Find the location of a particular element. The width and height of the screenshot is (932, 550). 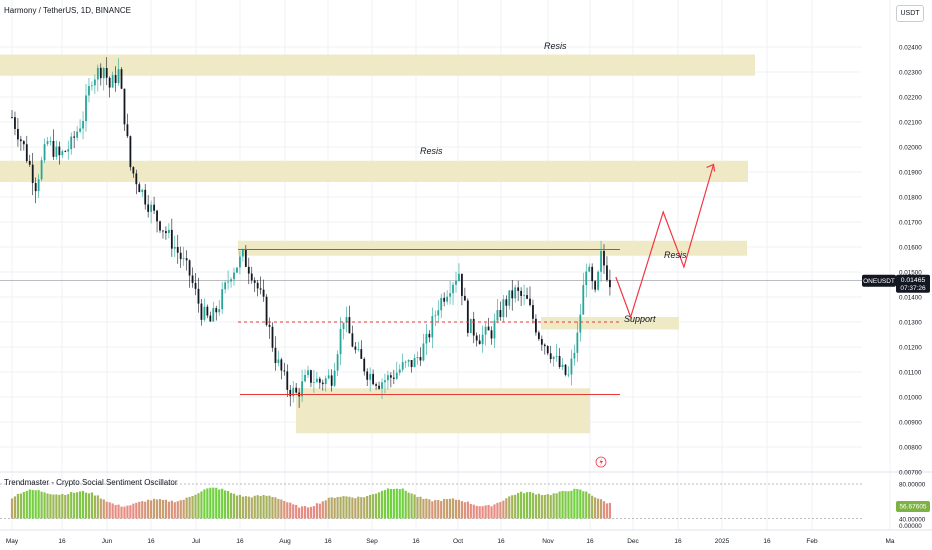

time-tick-label: Jun is located at coordinates (107, 541).